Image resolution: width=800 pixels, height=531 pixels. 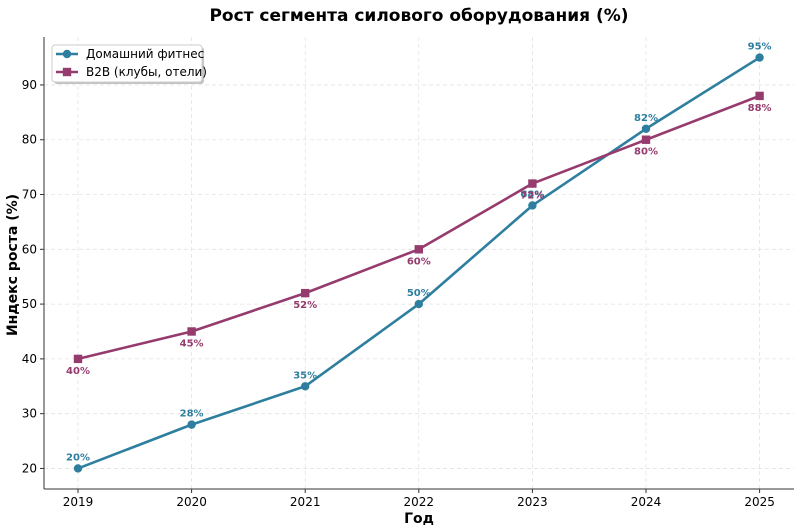 I want to click on data-label: 20%, so click(x=78, y=457).